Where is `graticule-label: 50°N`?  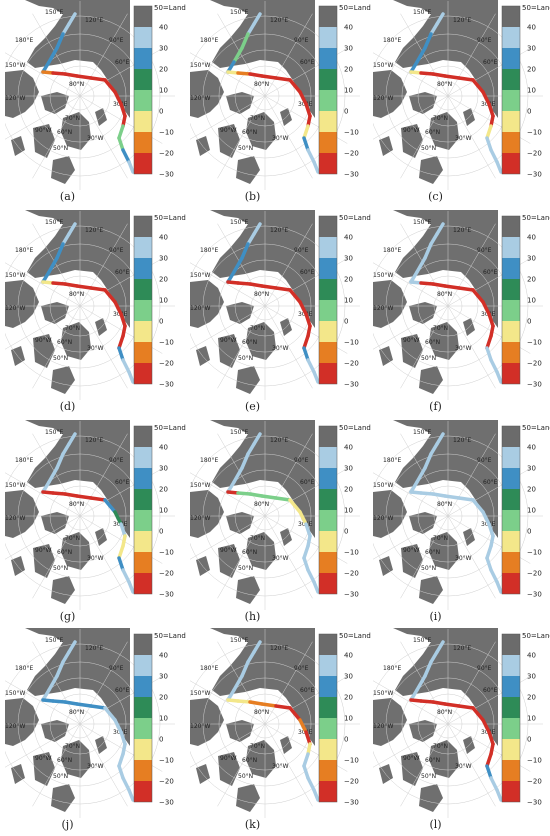
graticule-label: 50°N is located at coordinates (245, 568).